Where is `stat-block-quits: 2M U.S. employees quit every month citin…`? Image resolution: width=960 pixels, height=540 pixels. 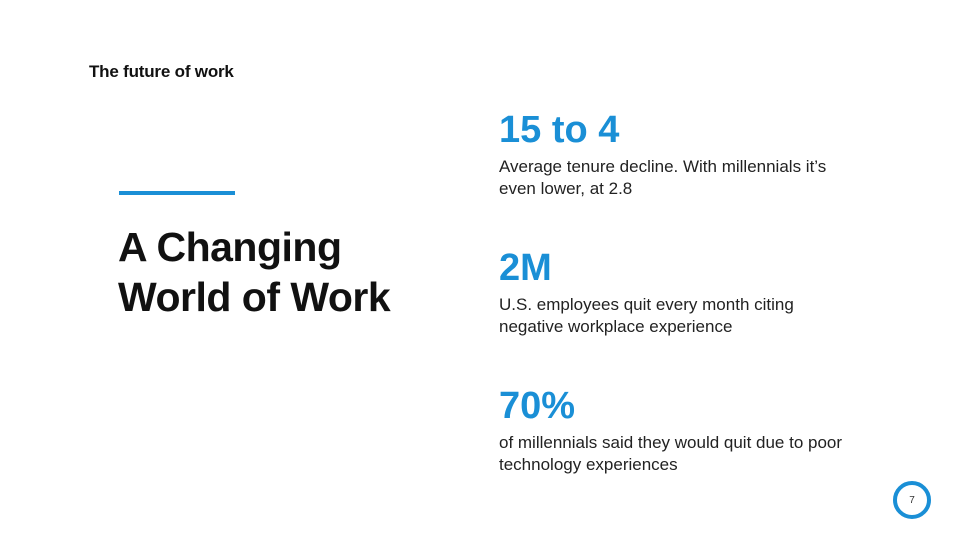
stat-block-quits: 2M U.S. employees quit every month citin… is located at coordinates (699, 293).